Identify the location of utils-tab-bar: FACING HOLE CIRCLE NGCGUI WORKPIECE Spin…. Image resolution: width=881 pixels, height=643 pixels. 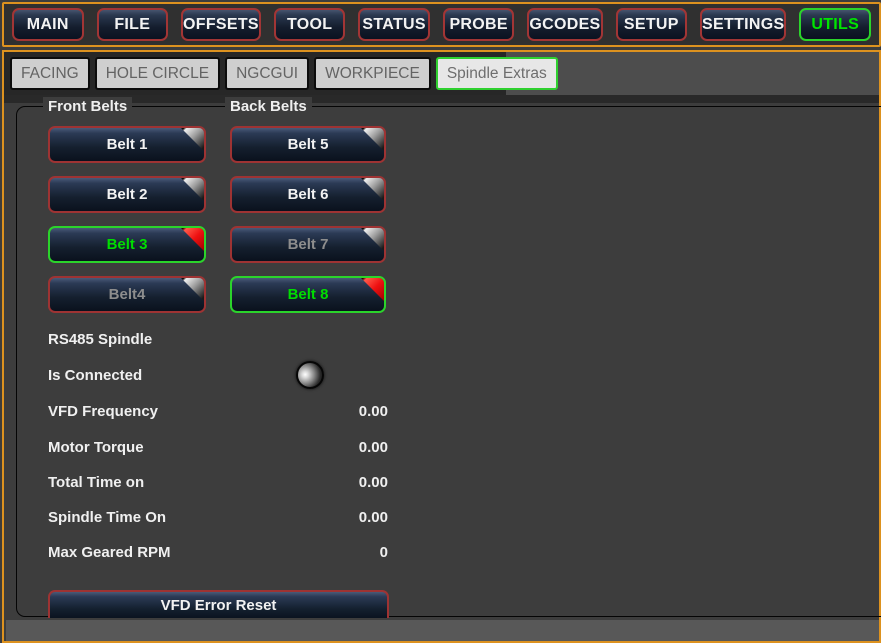
(281, 73).